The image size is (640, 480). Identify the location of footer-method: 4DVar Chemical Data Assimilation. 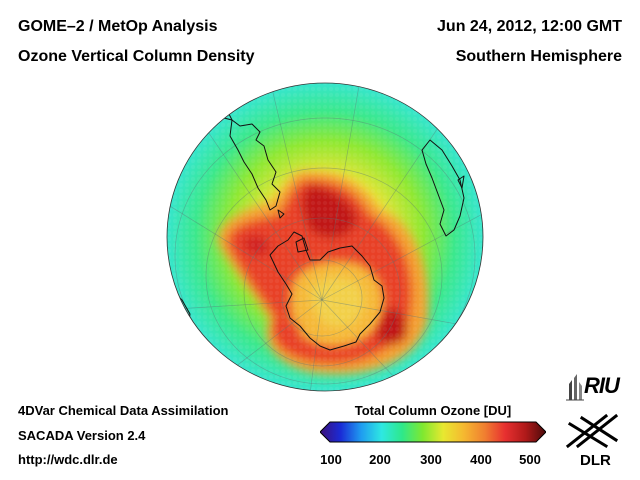
(123, 410).